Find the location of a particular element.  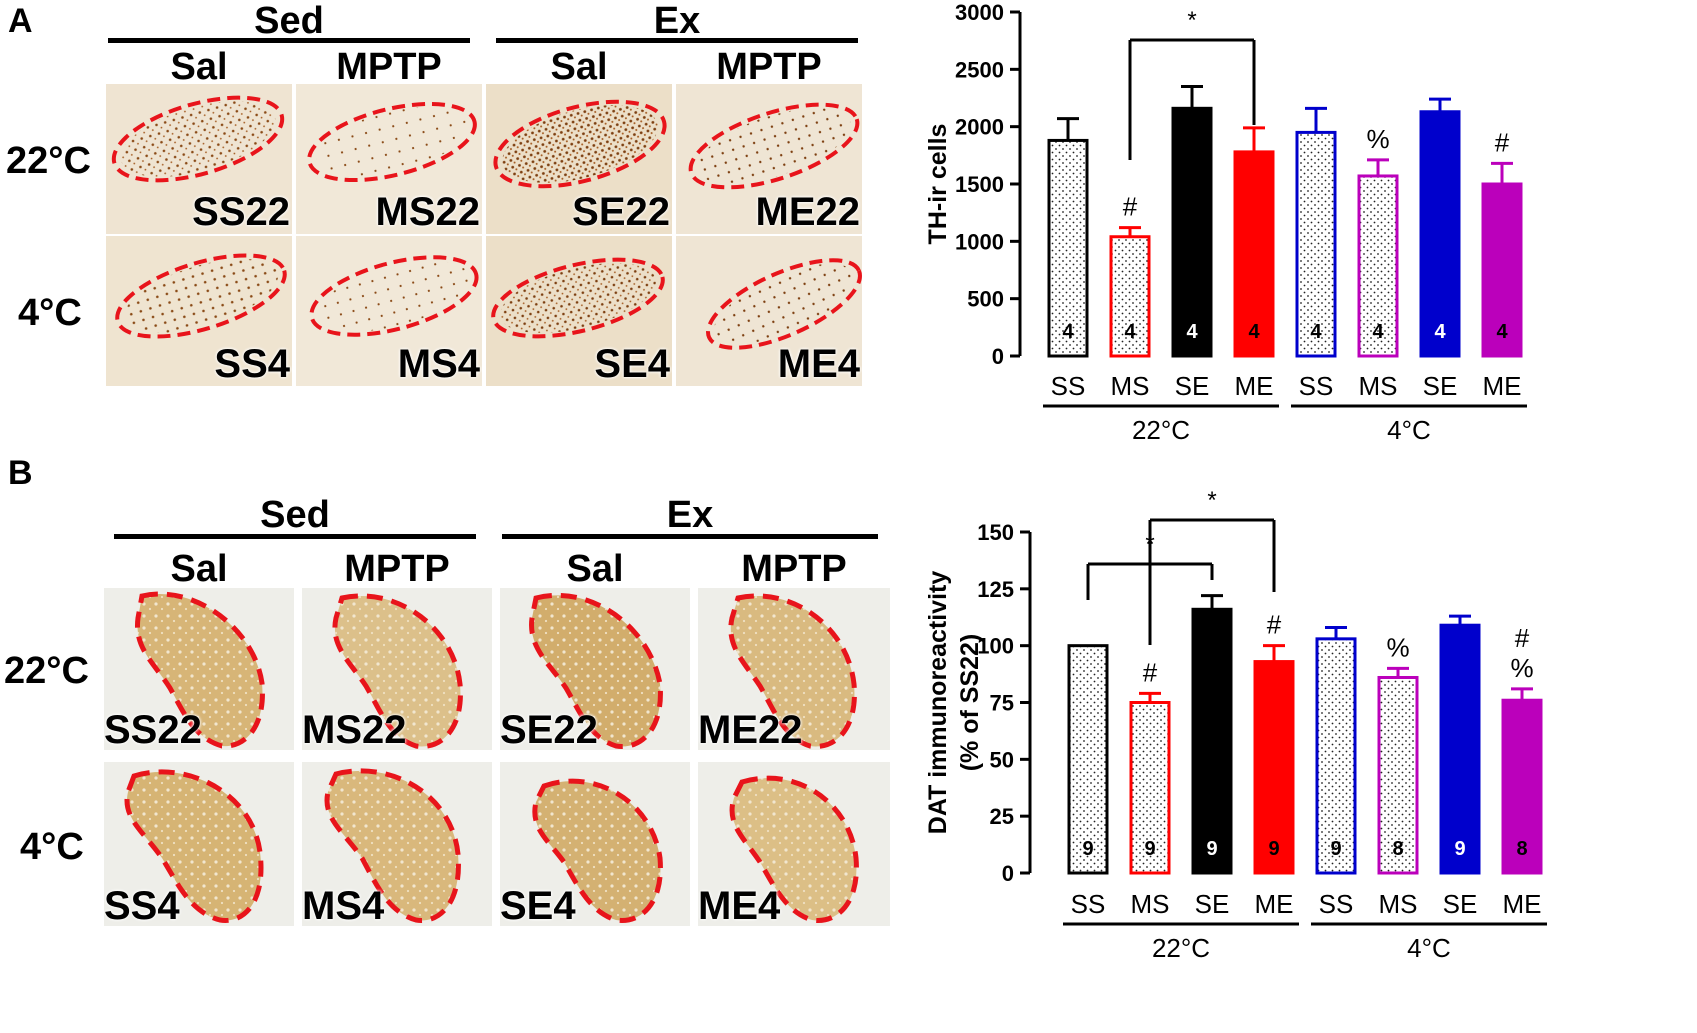

micrograph-b-ss4-image is located at coordinates (199, 844).